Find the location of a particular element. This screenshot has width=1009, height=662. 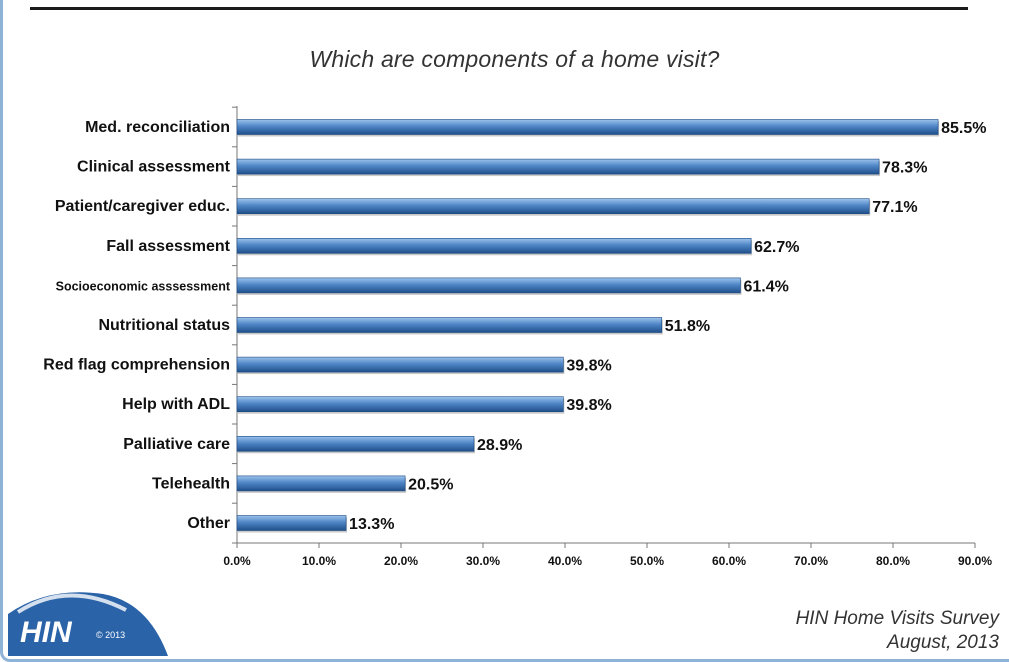

hin-logo: HIN © 2013 is located at coordinates (88, 620).